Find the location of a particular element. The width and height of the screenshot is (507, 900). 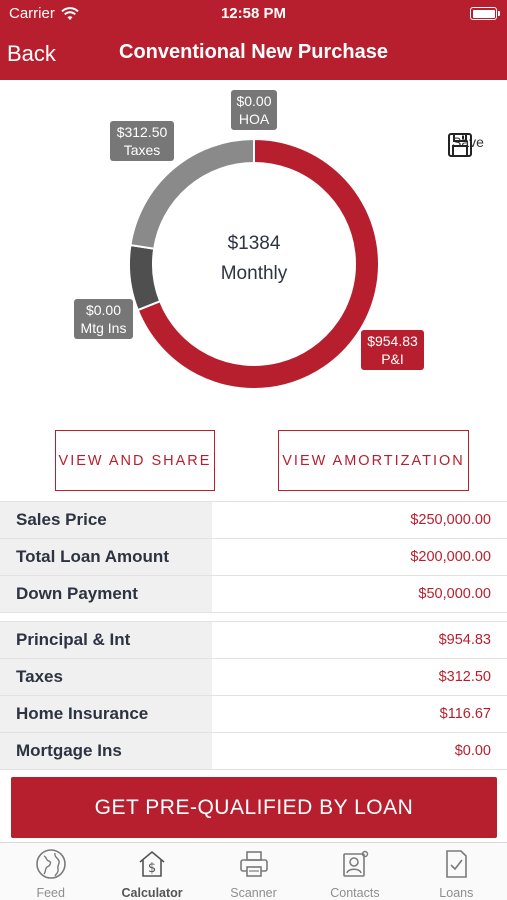

row-value: $116.67 is located at coordinates (465, 714).